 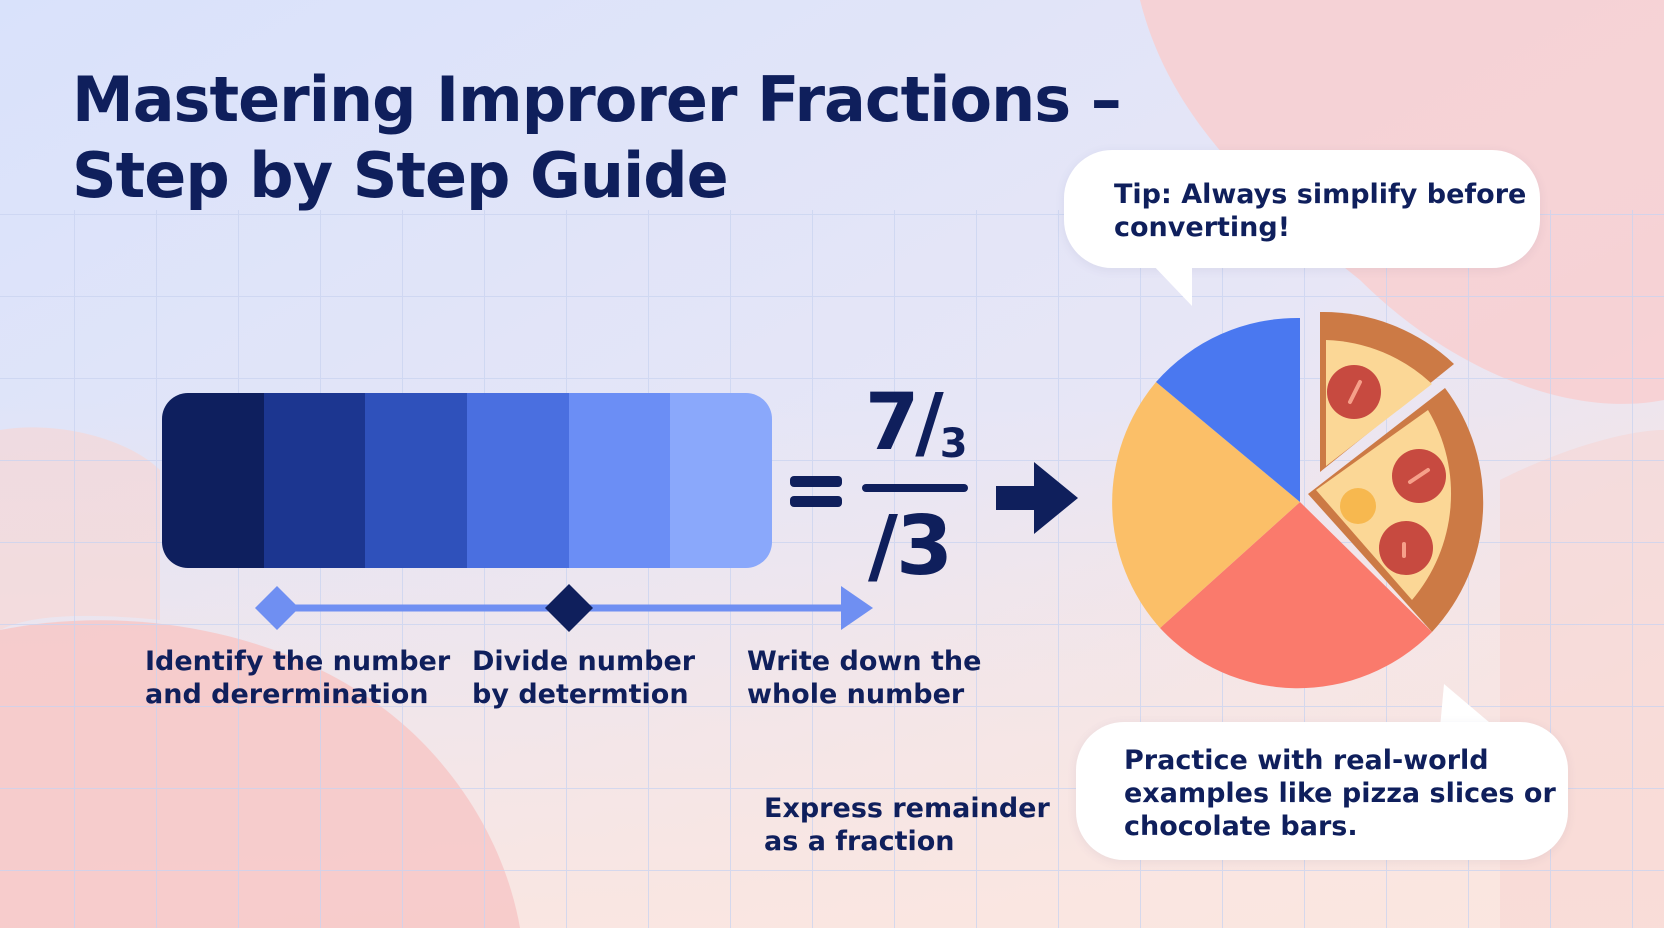 I want to click on fraction-denominator: /3, so click(x=910, y=546).